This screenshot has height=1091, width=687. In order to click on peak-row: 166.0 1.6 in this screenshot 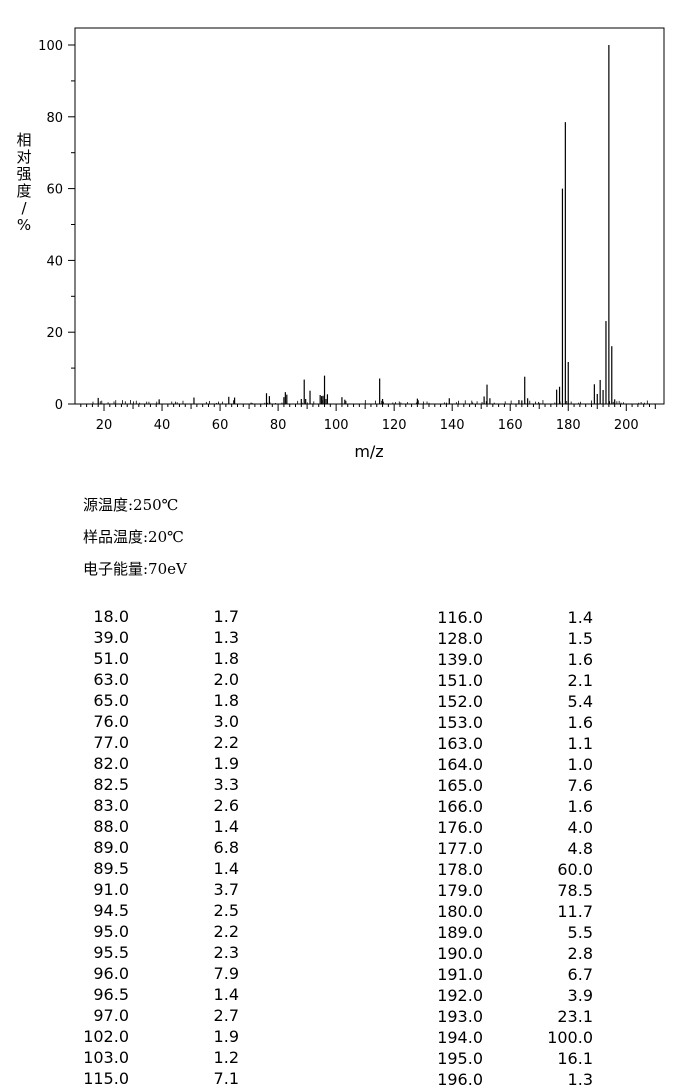, I will do `click(343, 807)`.